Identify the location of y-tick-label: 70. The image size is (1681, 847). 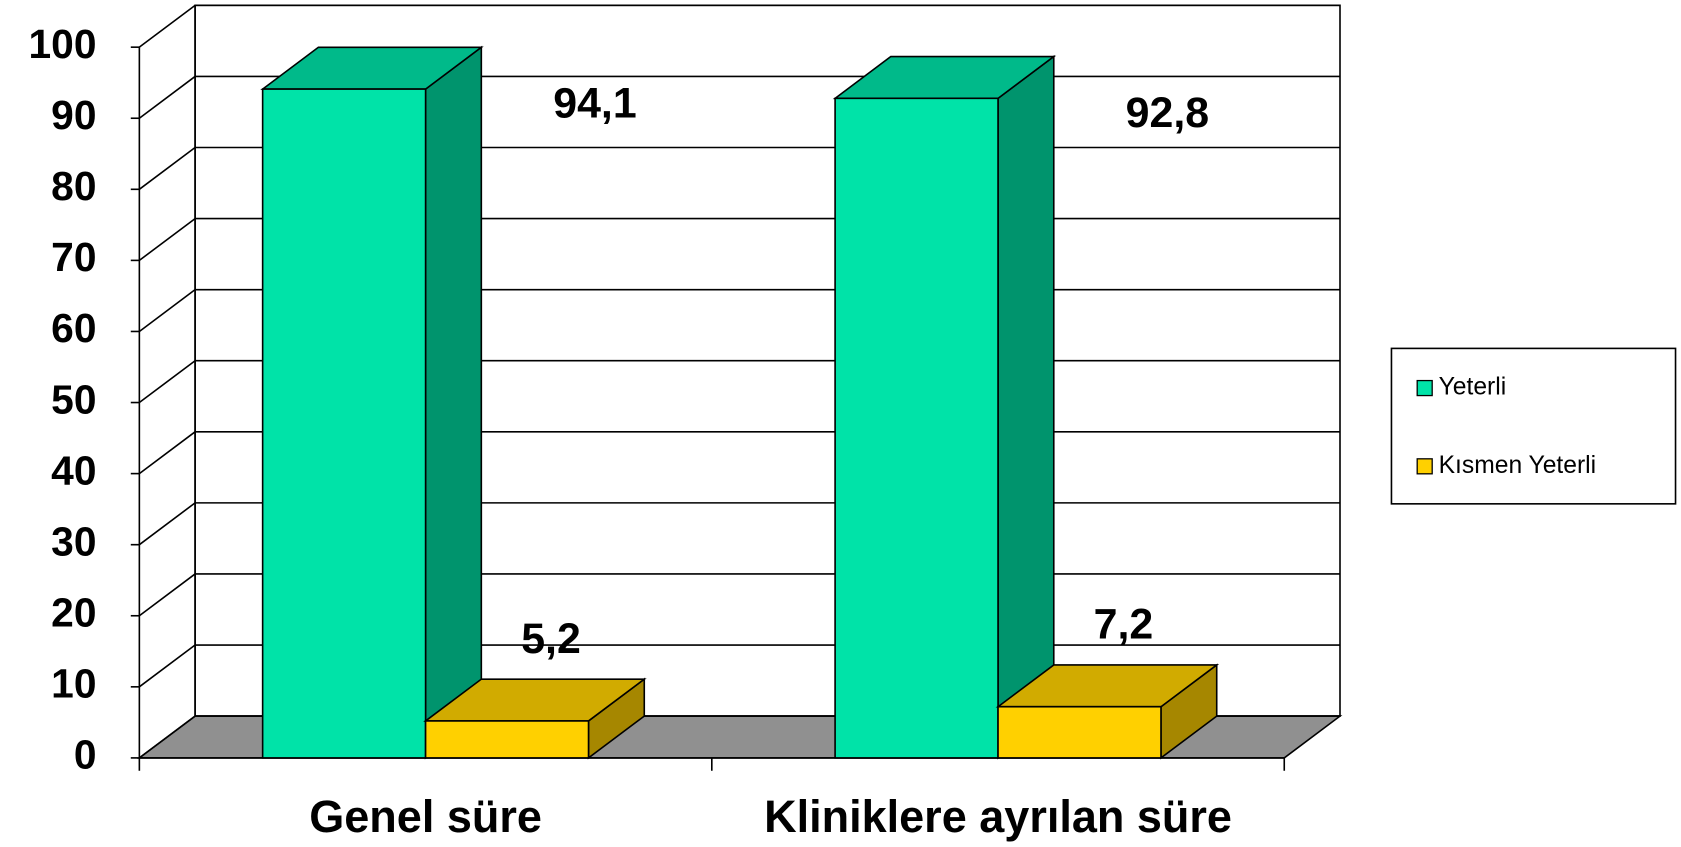
(73, 257).